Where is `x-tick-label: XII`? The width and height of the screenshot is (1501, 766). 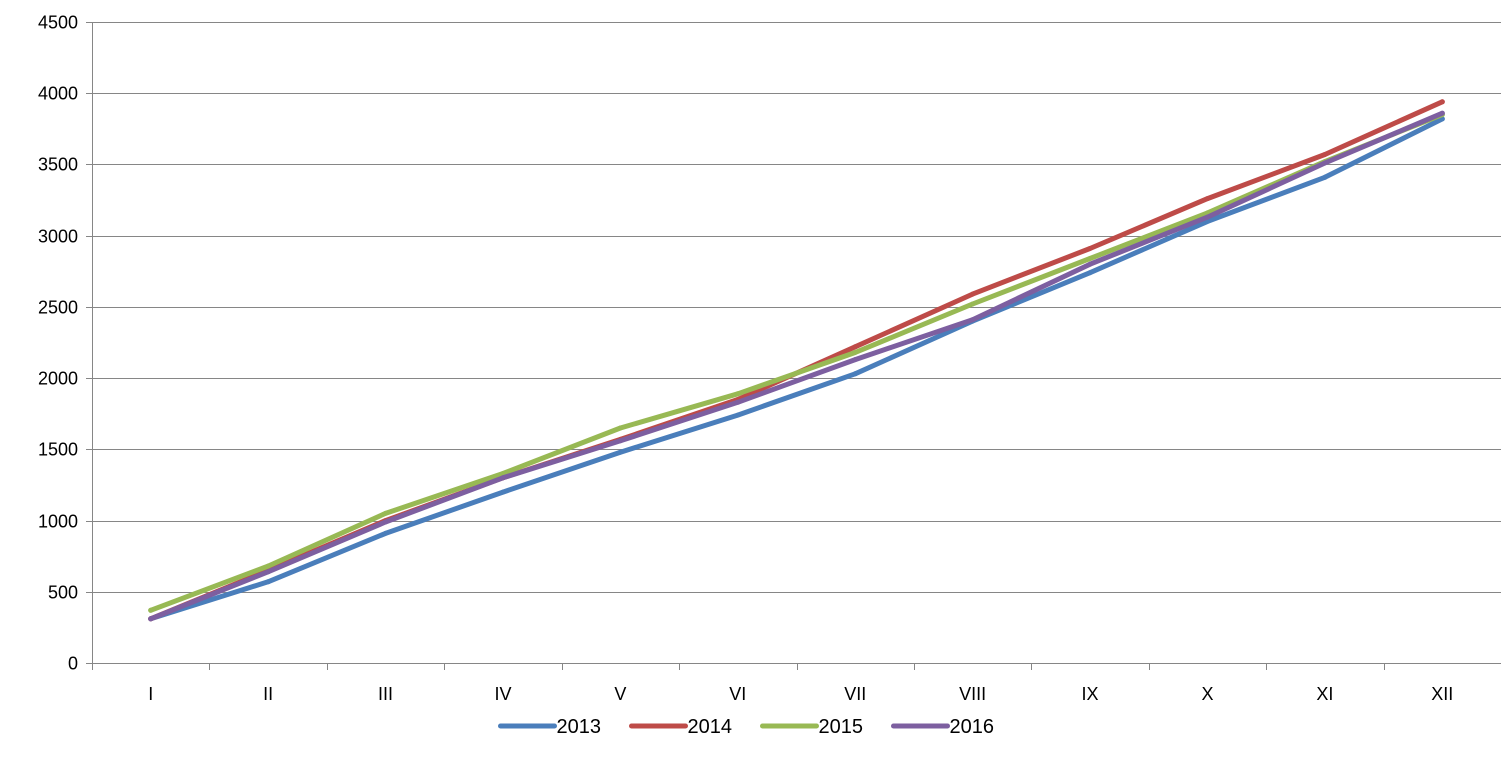 x-tick-label: XII is located at coordinates (1442, 694).